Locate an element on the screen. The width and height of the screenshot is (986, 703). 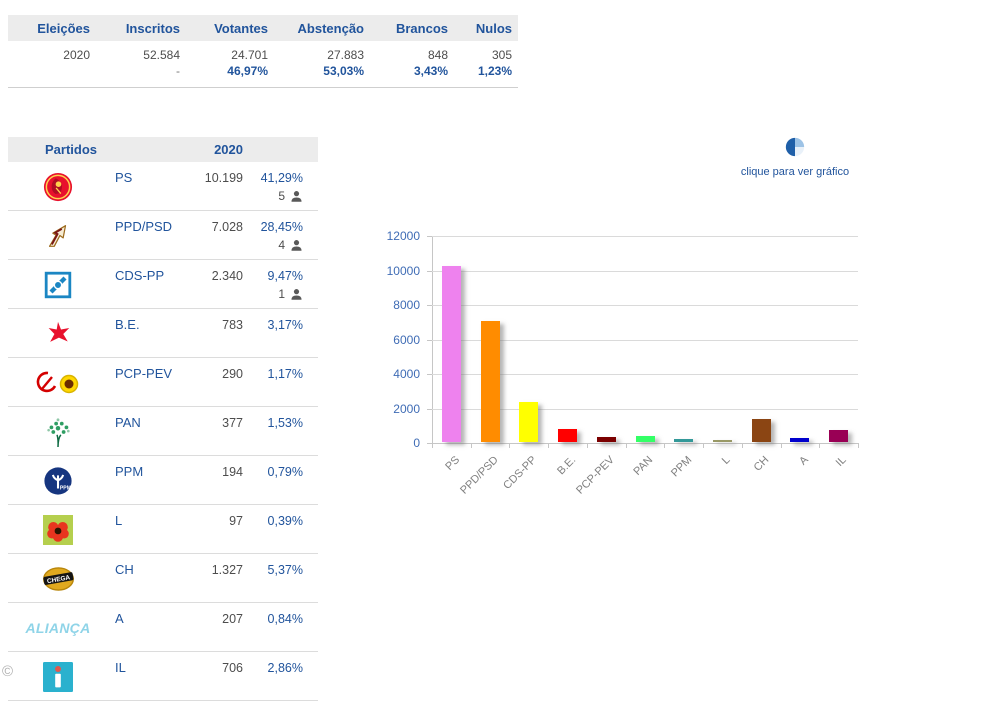
party-votes: 207 is located at coordinates (232, 619).